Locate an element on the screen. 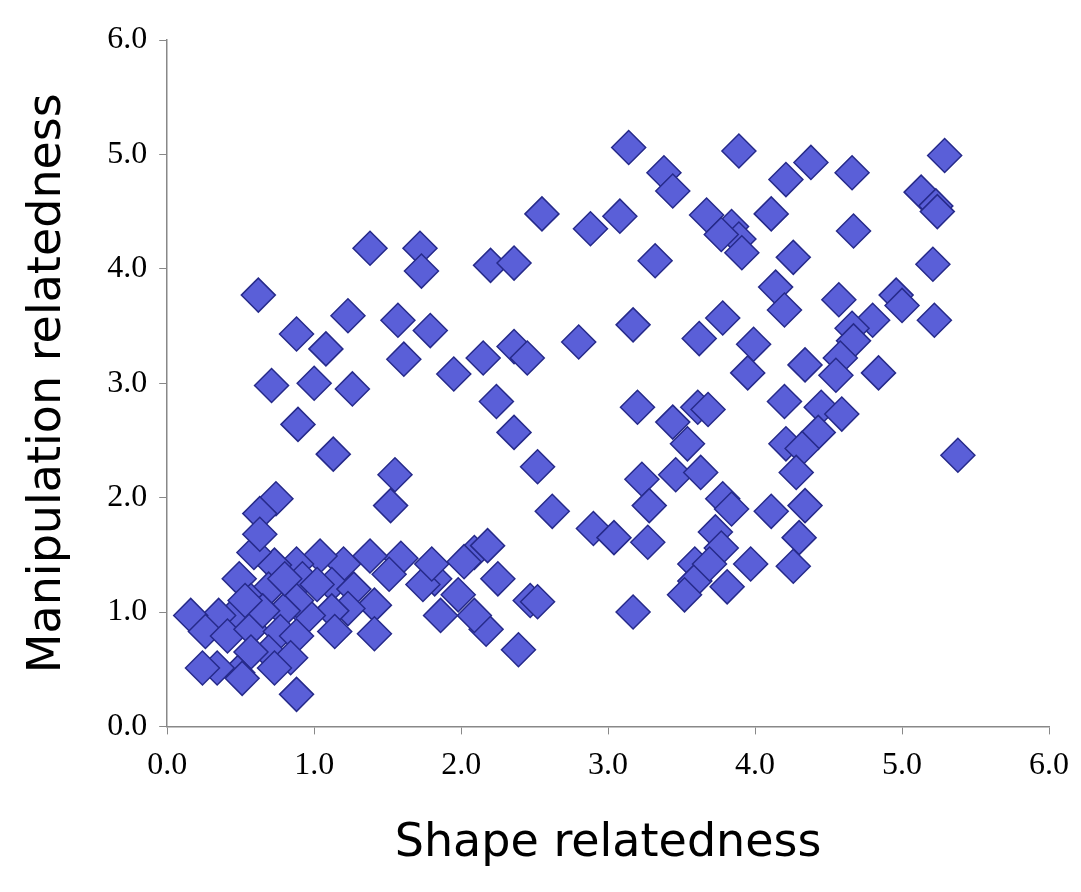  y-tick-label: 4.0 is located at coordinates (127, 266).